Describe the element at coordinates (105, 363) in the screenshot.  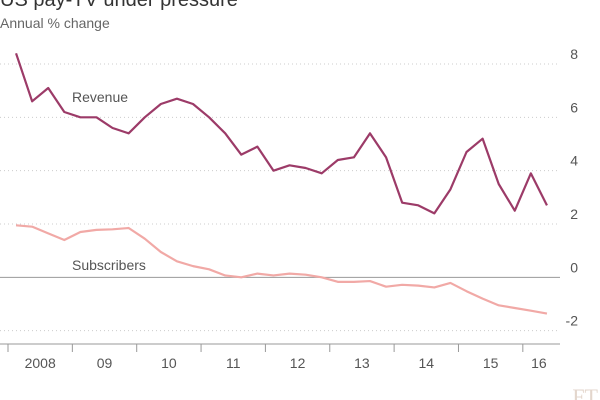
I see `x-tick-label: 09` at that location.